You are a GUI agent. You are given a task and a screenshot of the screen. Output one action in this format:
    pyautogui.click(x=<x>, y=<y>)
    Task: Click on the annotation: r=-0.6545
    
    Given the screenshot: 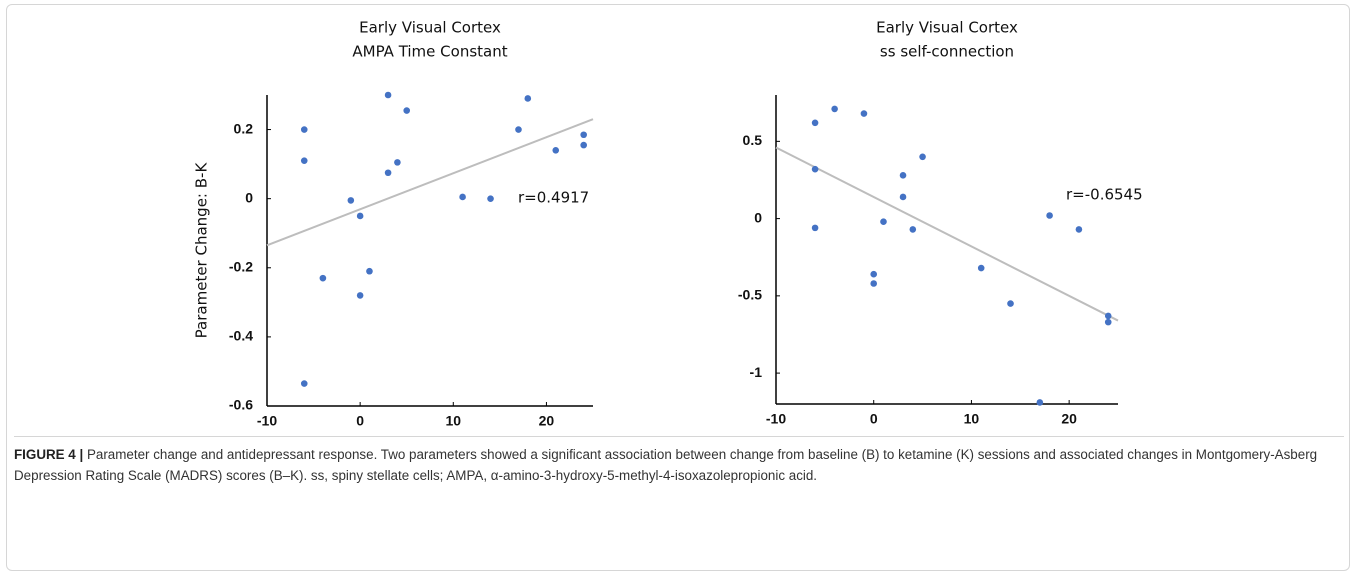 What is the action you would take?
    pyautogui.click(x=1104, y=195)
    